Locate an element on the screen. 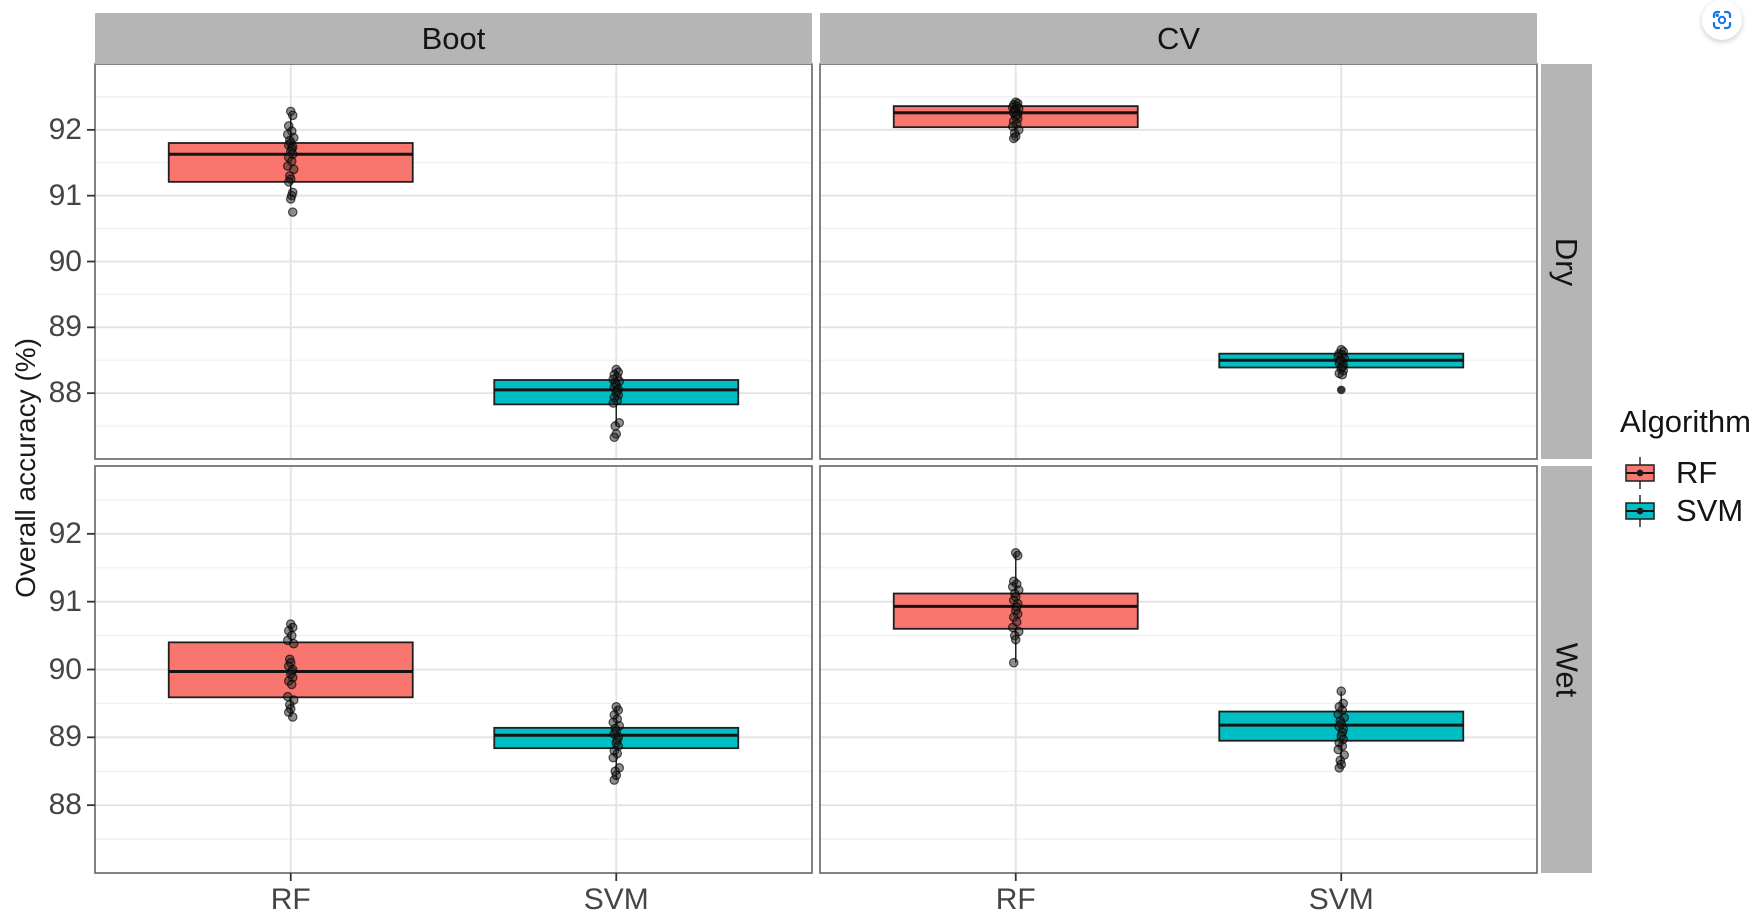  legend-label-svm: SVM is located at coordinates (1710, 510).